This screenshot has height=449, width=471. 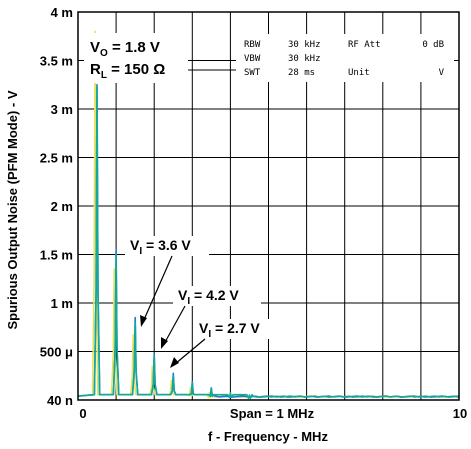 What do you see at coordinates (304, 45) in the screenshot?
I see `instrument-cell-0-1: 30 kHz` at bounding box center [304, 45].